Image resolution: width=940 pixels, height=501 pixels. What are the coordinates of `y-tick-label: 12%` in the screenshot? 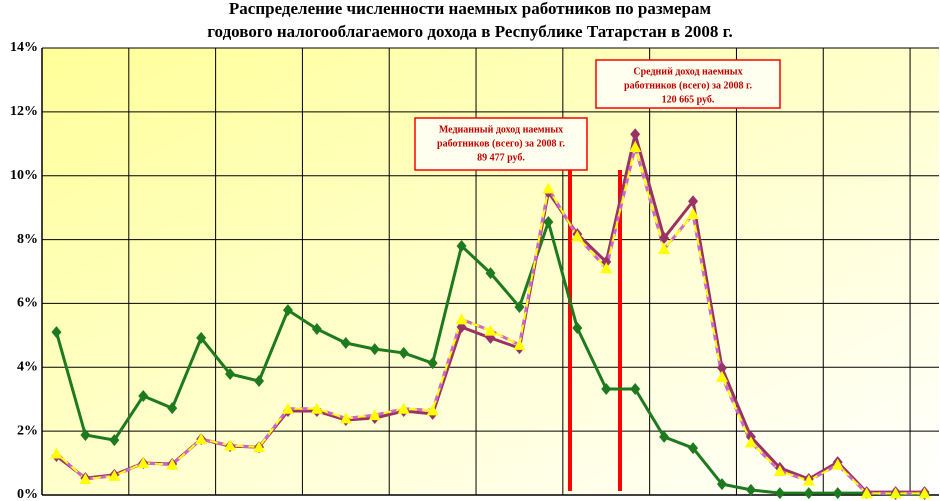 It's located at (24, 111).